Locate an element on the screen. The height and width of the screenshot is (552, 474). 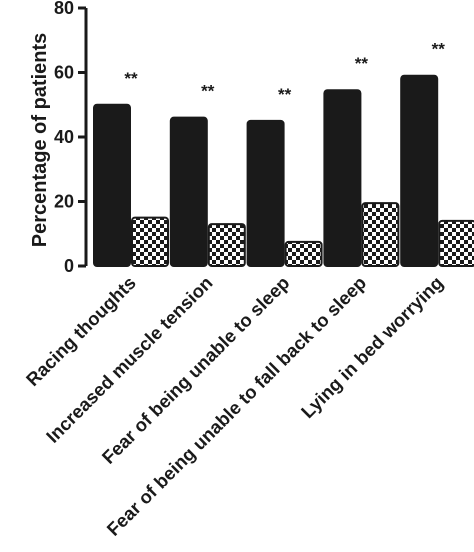
y-tick-label: 80 is located at coordinates (64, 9).